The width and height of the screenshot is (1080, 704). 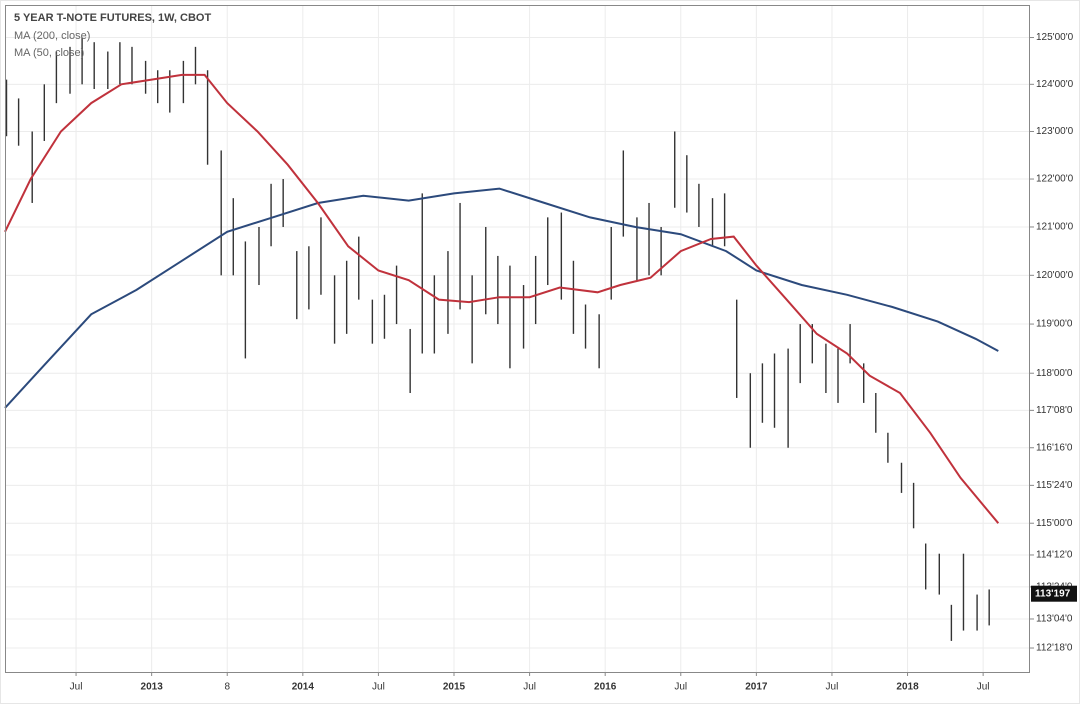 I want to click on y-tick-label: 118'00'0, so click(x=1054, y=373).